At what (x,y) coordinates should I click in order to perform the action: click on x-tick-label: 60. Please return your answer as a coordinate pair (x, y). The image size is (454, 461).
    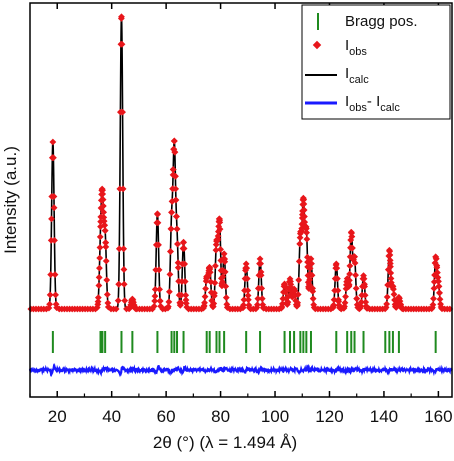
    Looking at the image, I should click on (166, 416).